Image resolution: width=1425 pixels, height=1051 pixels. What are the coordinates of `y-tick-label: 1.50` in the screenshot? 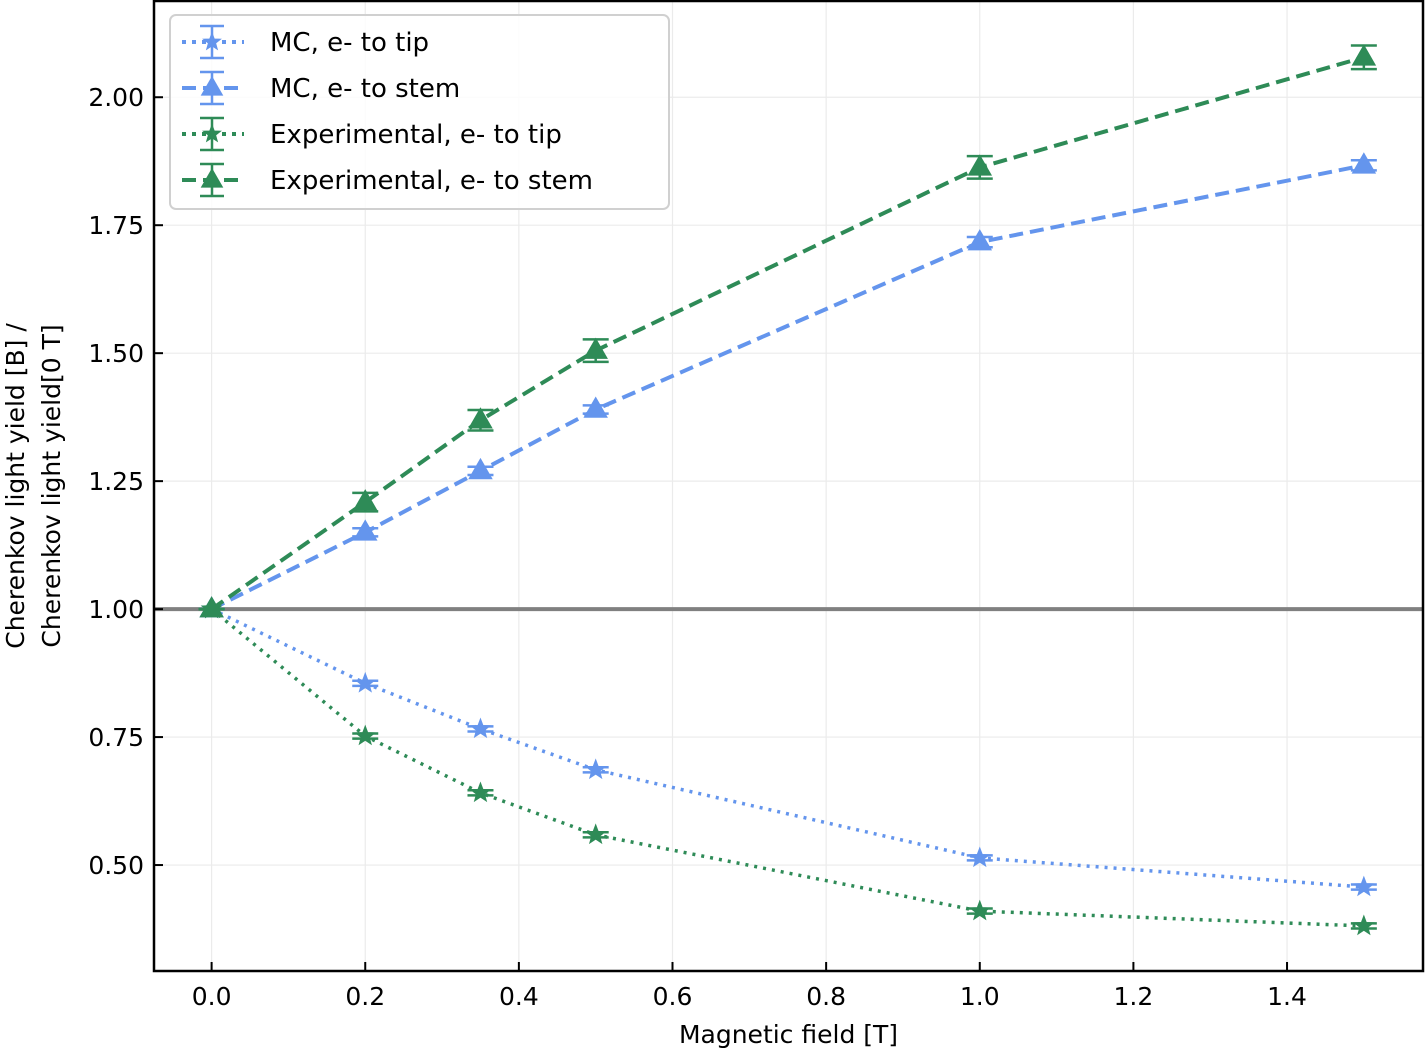 It's located at (116, 353).